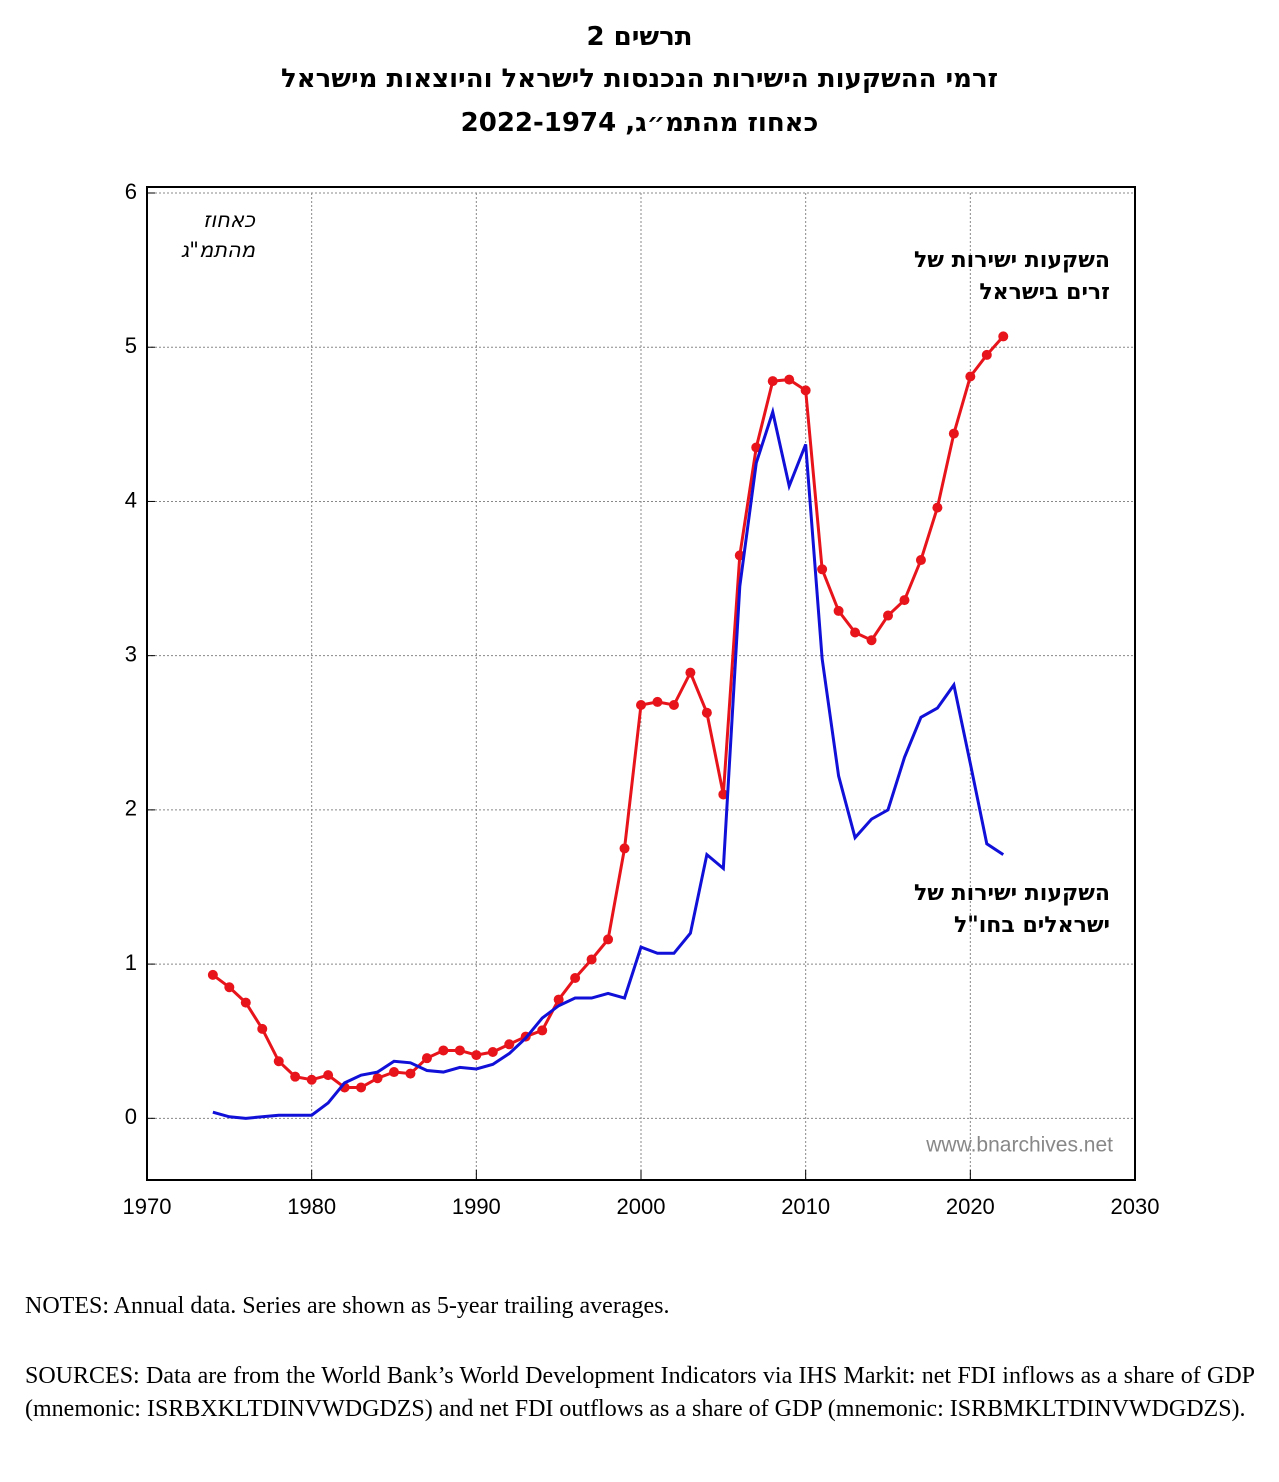 The height and width of the screenshot is (1482, 1279). Describe the element at coordinates (147, 1206) in the screenshot. I see `x-tick-label: 1970` at that location.